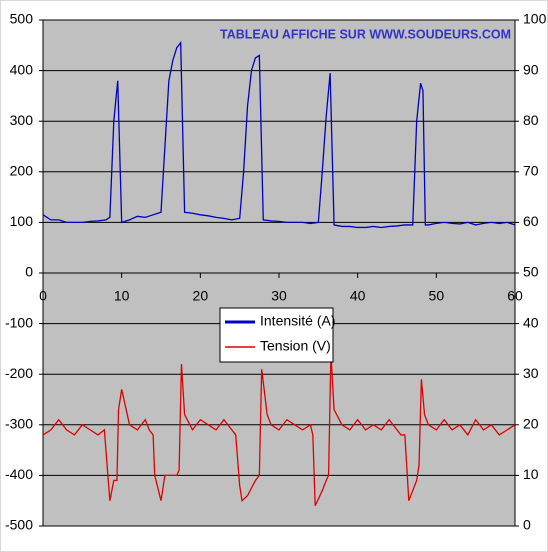  What do you see at coordinates (22, 69) in the screenshot?
I see `y-tick-label: 400` at bounding box center [22, 69].